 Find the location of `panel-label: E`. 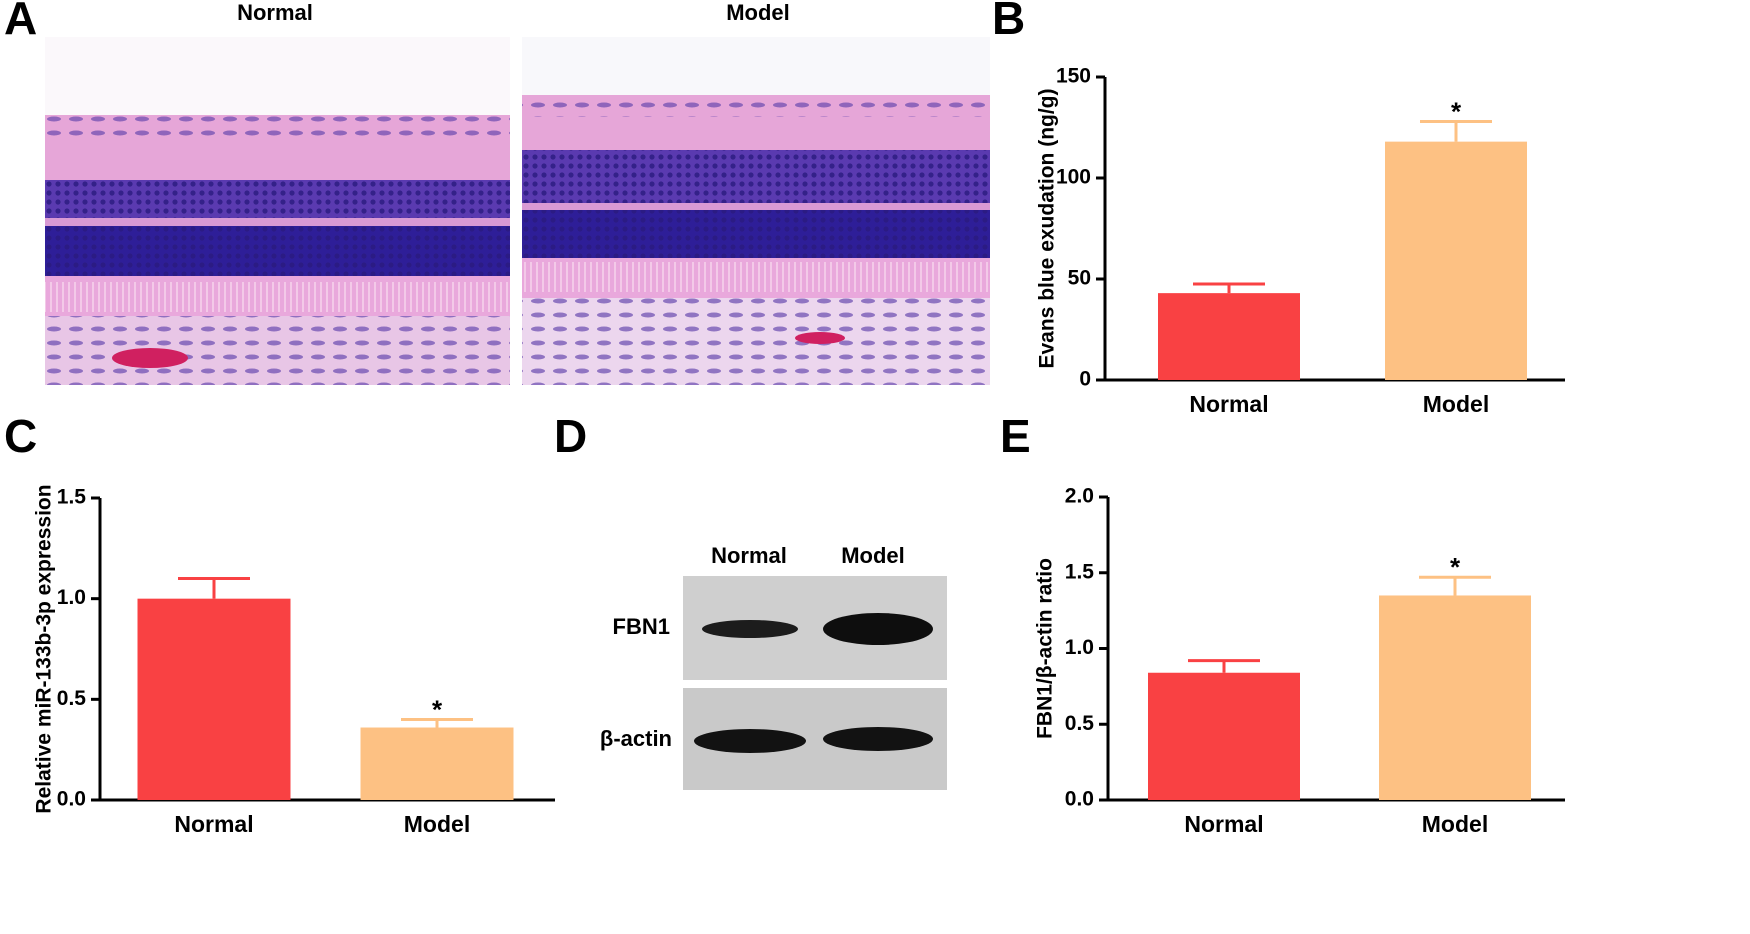

panel-label: E is located at coordinates (1015, 436).